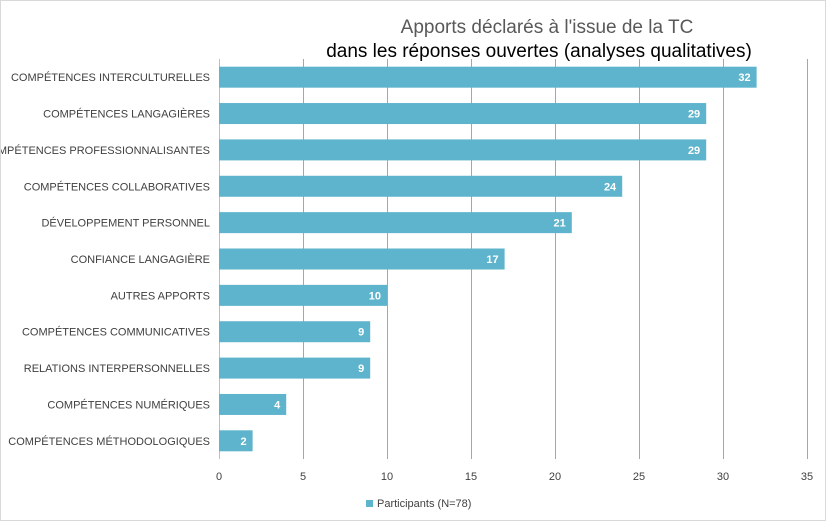 Image resolution: width=826 pixels, height=521 pixels. Describe the element at coordinates (514, 477) in the screenshot. I see `x-axis-ticks: 0 5 10 15 20 25 30 35` at that location.